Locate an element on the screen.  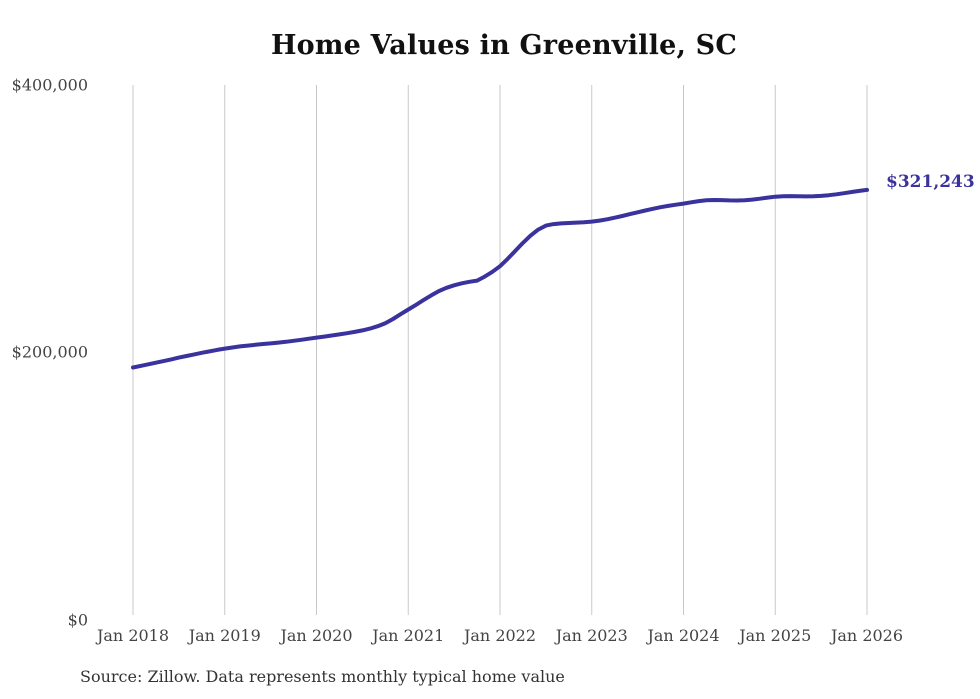
x-axis-tick-jan-2018: Jan 2018 is located at coordinates (133, 635).